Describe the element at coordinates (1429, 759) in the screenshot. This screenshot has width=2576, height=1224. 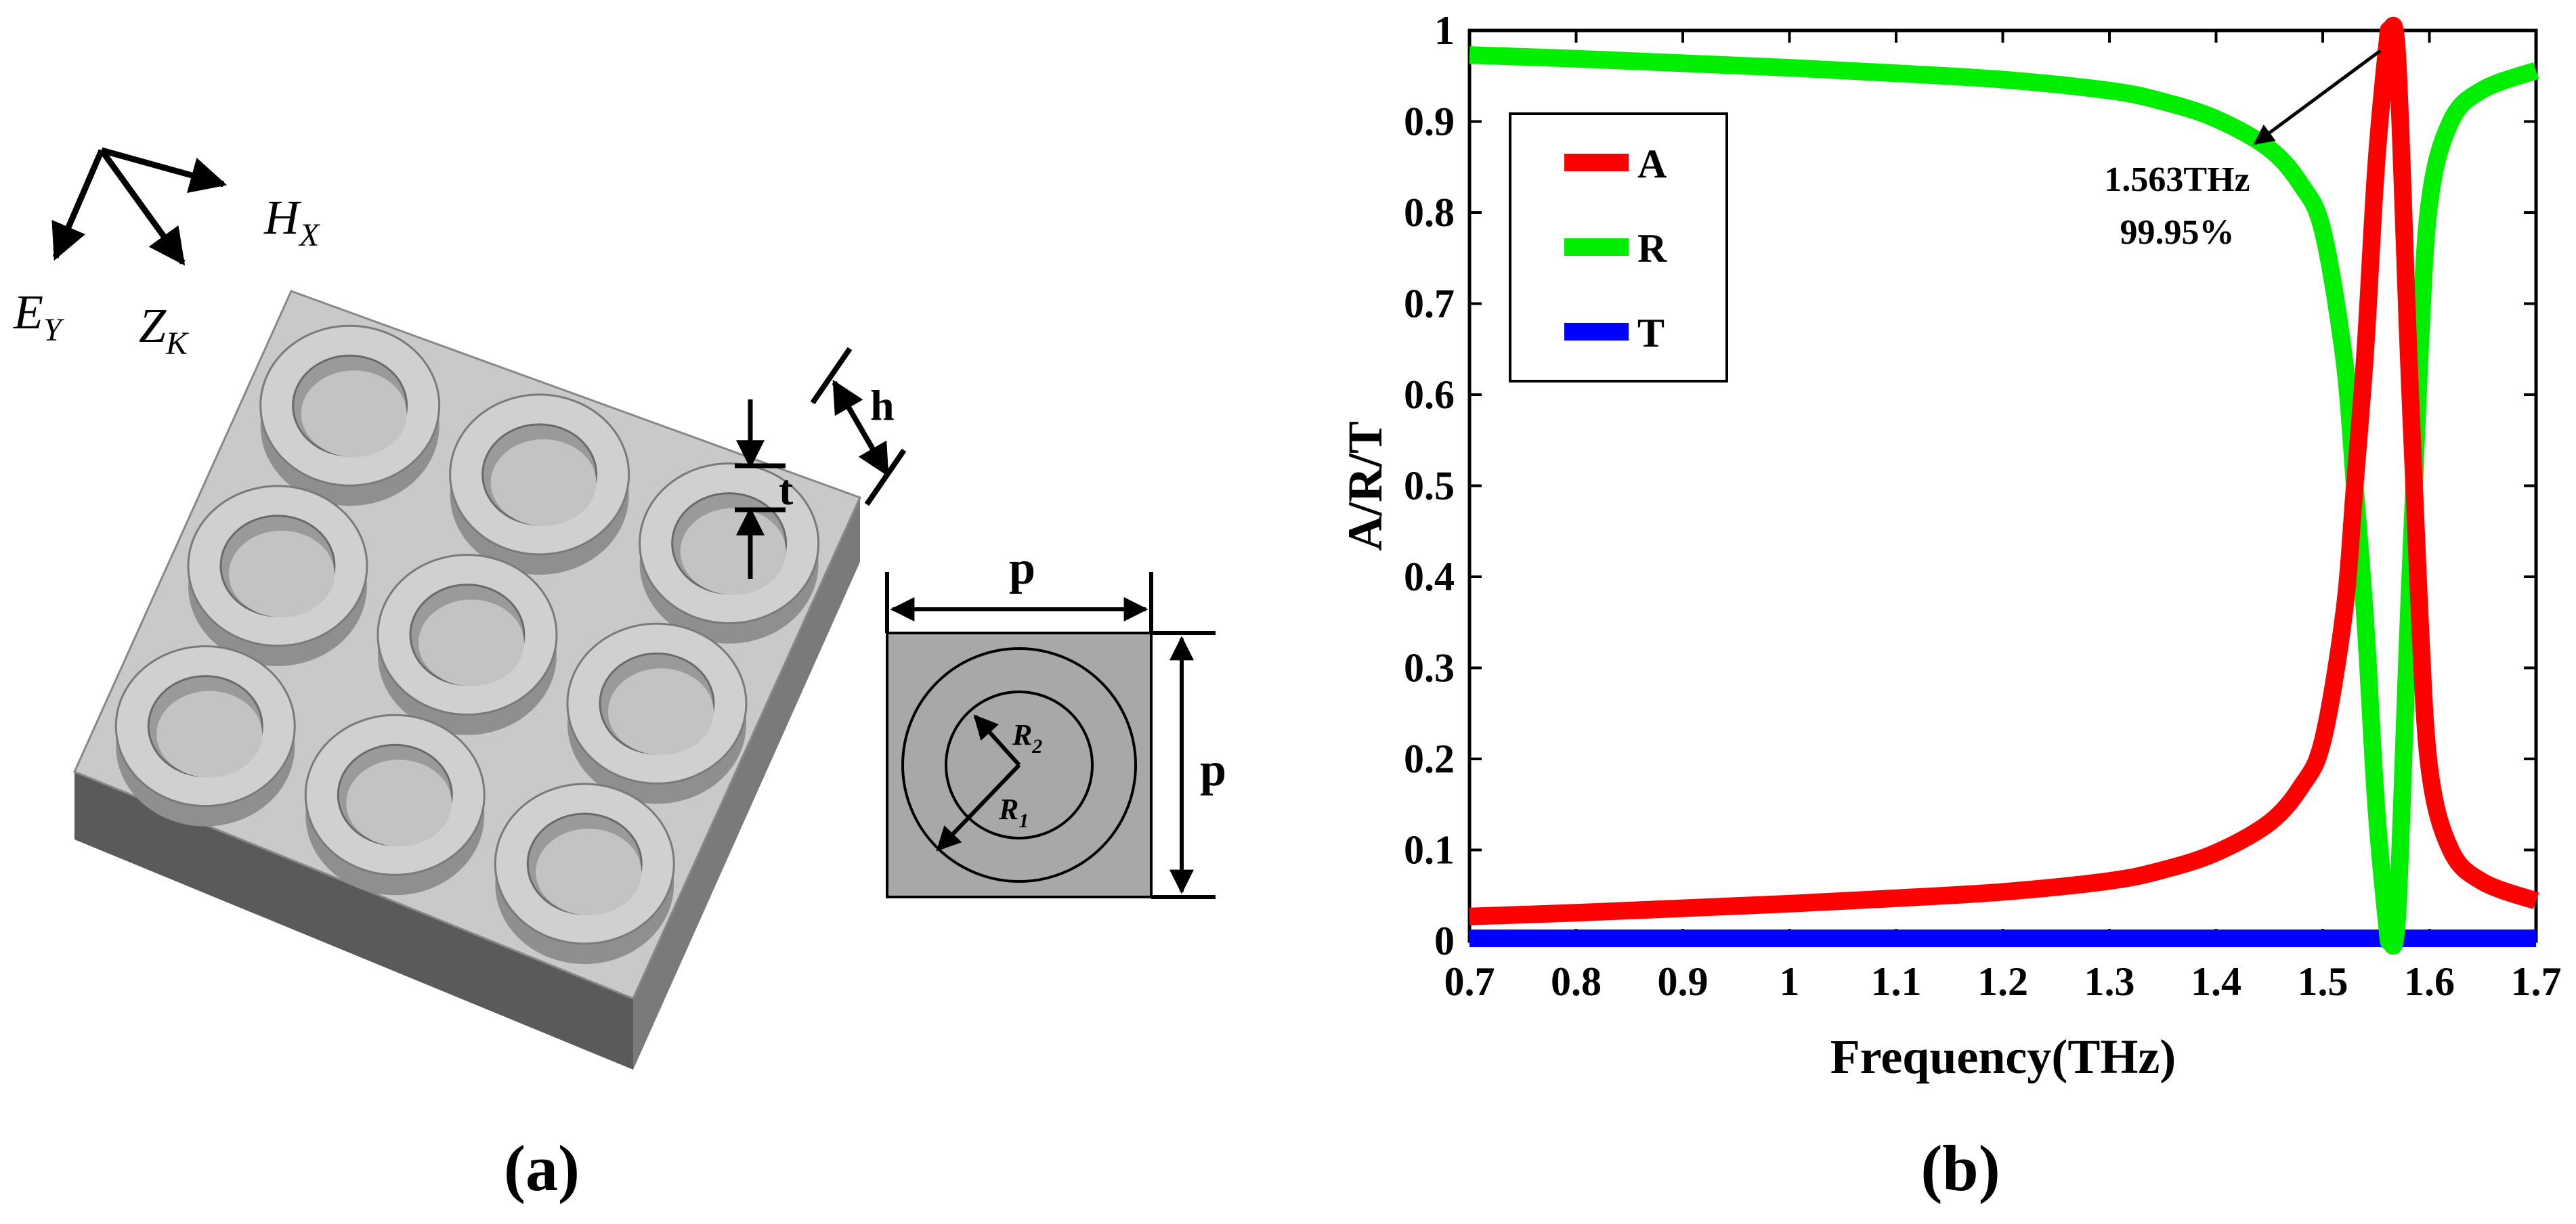
I see `y-tick-label: 0.2` at that location.